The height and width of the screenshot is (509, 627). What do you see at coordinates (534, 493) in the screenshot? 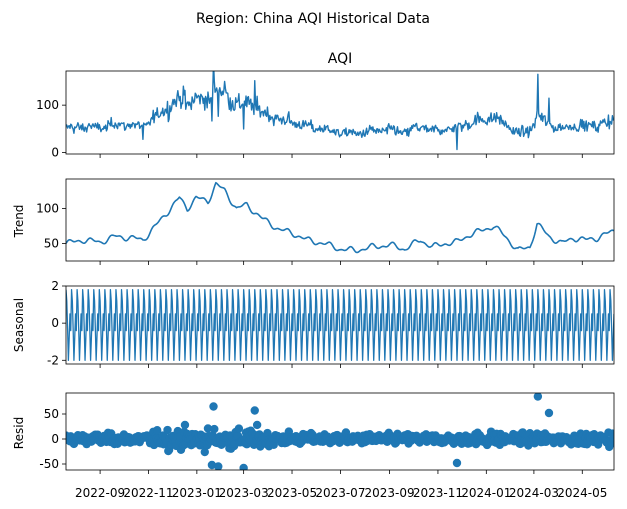
I see `x-tick-label: 2024-03` at bounding box center [534, 493].